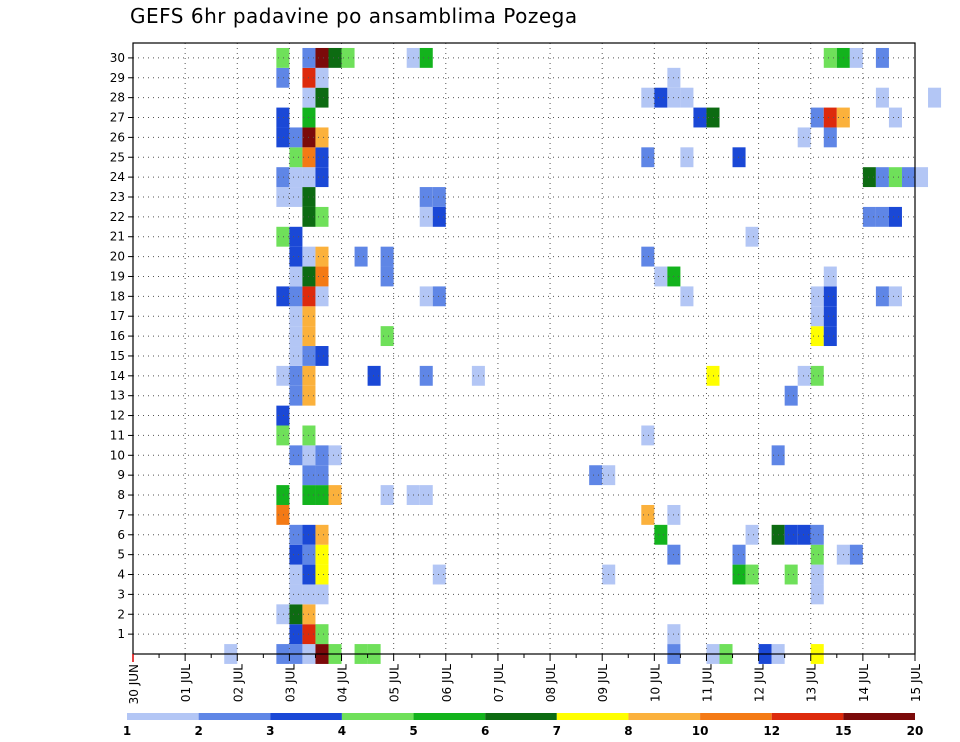 This screenshot has height=742, width=960. What do you see at coordinates (447, 683) in the screenshot?
I see `x-tick-label: 06 JUL` at bounding box center [447, 683].